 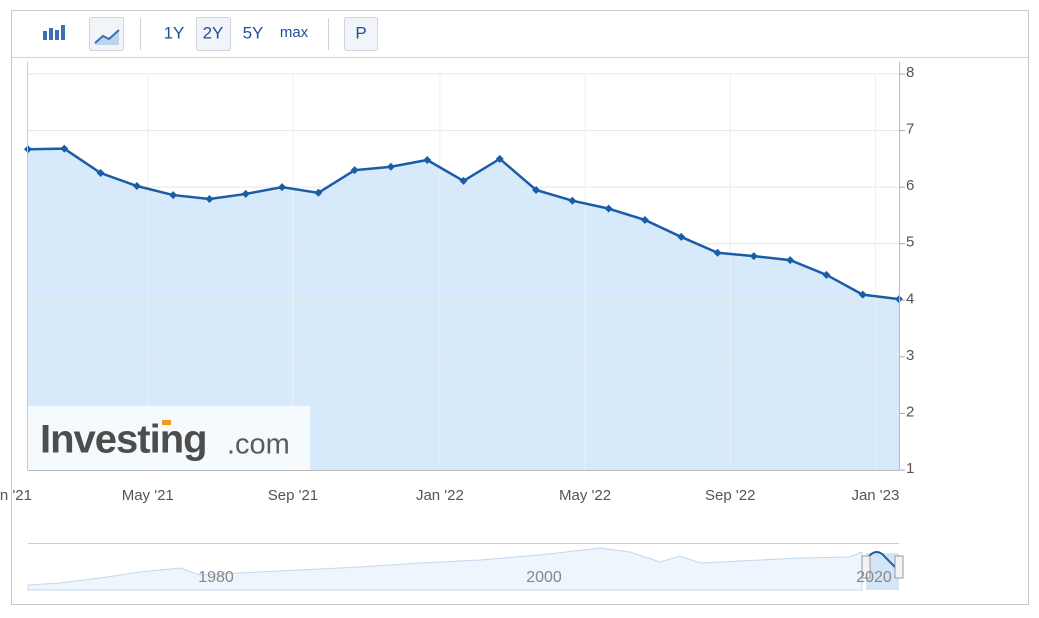 I want to click on navigator-label: 2020, so click(x=874, y=577).